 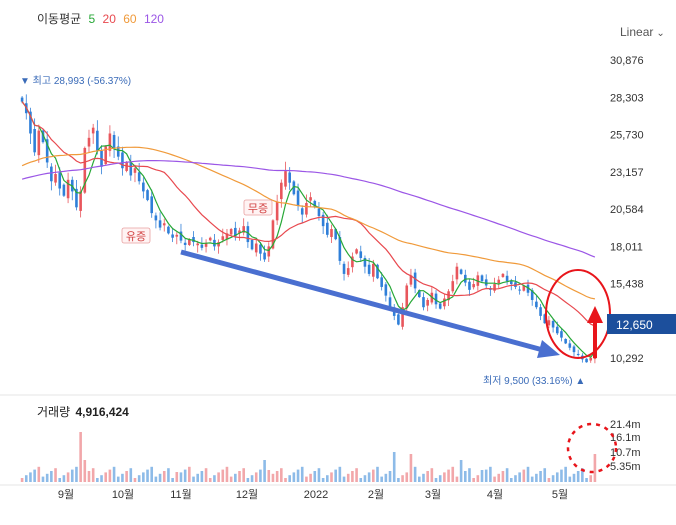 I want to click on moving-average-legend: 이동평균 5 20 60 120, so click(x=102, y=18).